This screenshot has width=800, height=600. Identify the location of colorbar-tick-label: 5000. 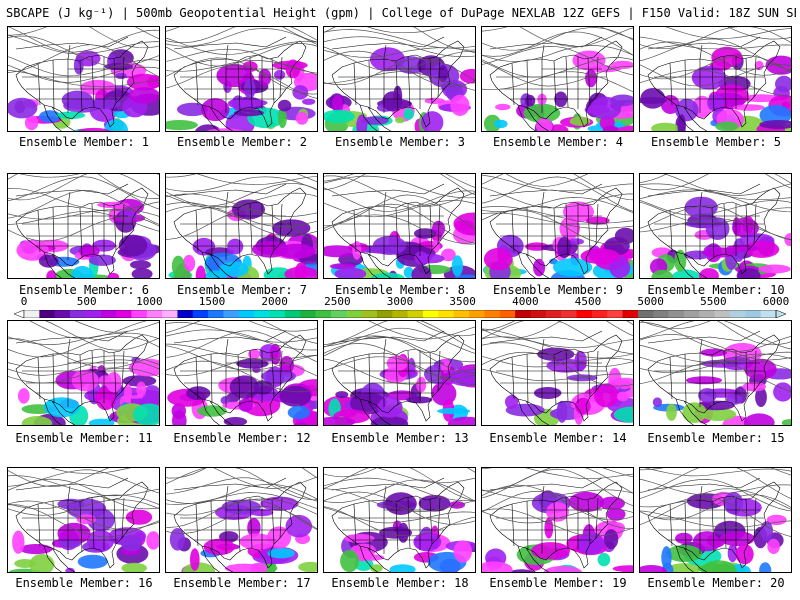
(650, 301).